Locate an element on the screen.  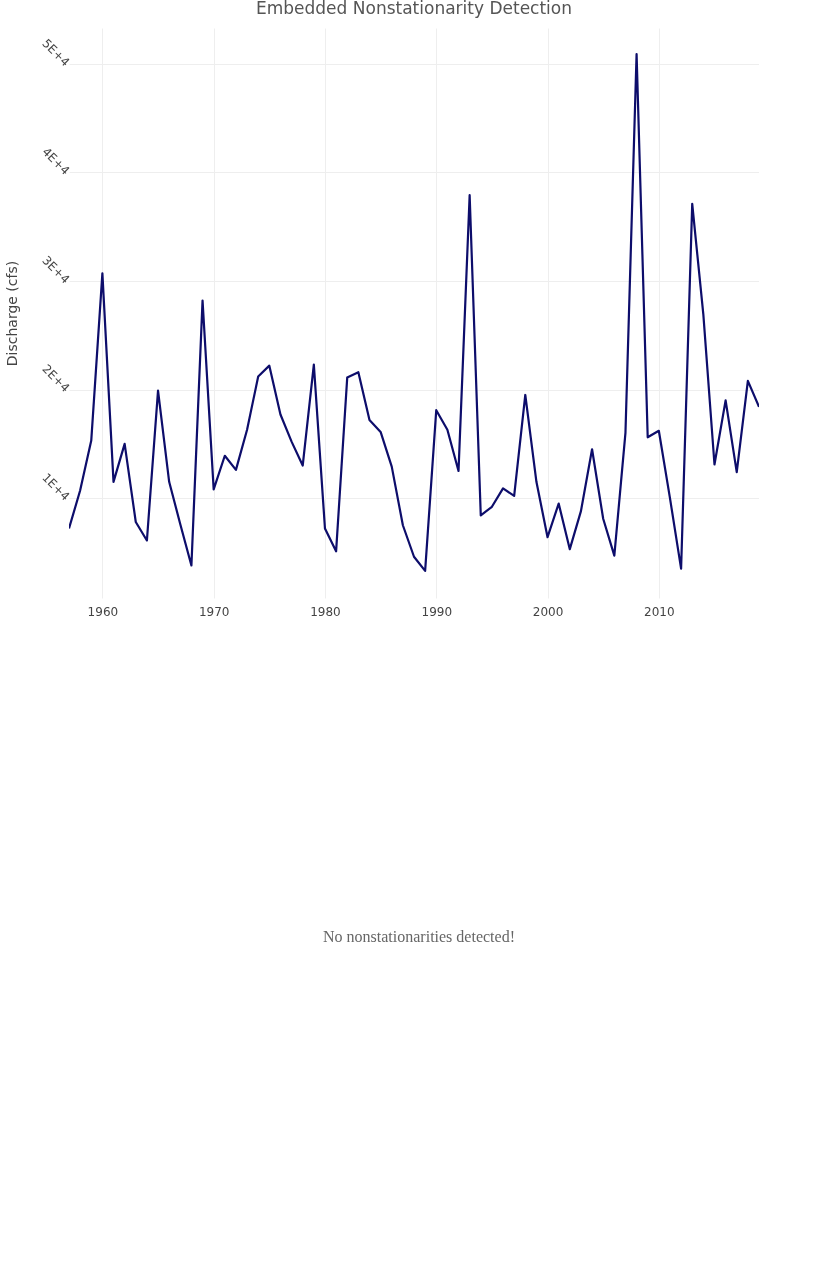
text: No nonstationarities detected! is located at coordinates (419, 936).